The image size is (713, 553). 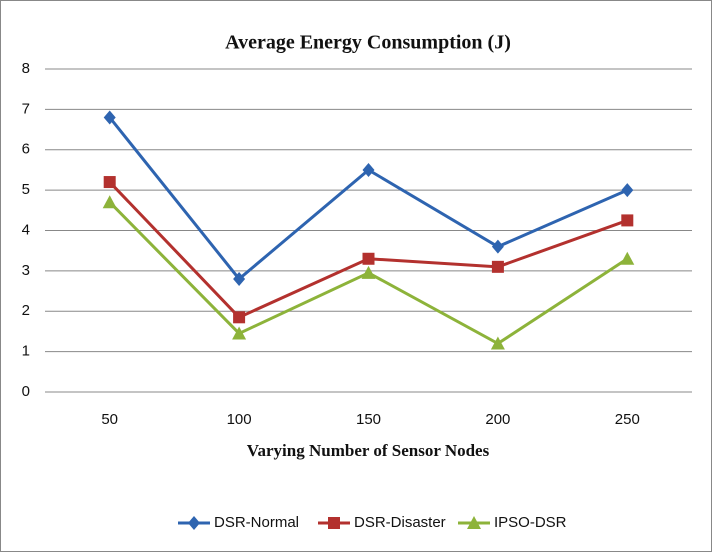 What do you see at coordinates (368, 43) in the screenshot?
I see `chart-title: Average Energy Consumption (J)` at bounding box center [368, 43].